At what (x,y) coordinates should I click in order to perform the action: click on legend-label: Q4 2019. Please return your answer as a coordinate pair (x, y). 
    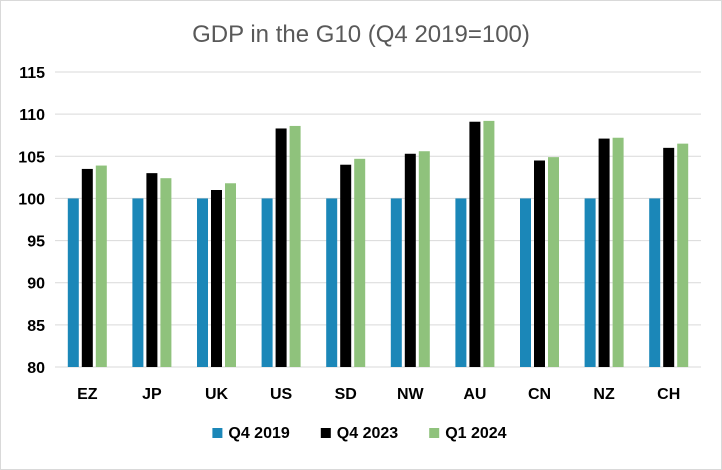
    Looking at the image, I should click on (258, 433).